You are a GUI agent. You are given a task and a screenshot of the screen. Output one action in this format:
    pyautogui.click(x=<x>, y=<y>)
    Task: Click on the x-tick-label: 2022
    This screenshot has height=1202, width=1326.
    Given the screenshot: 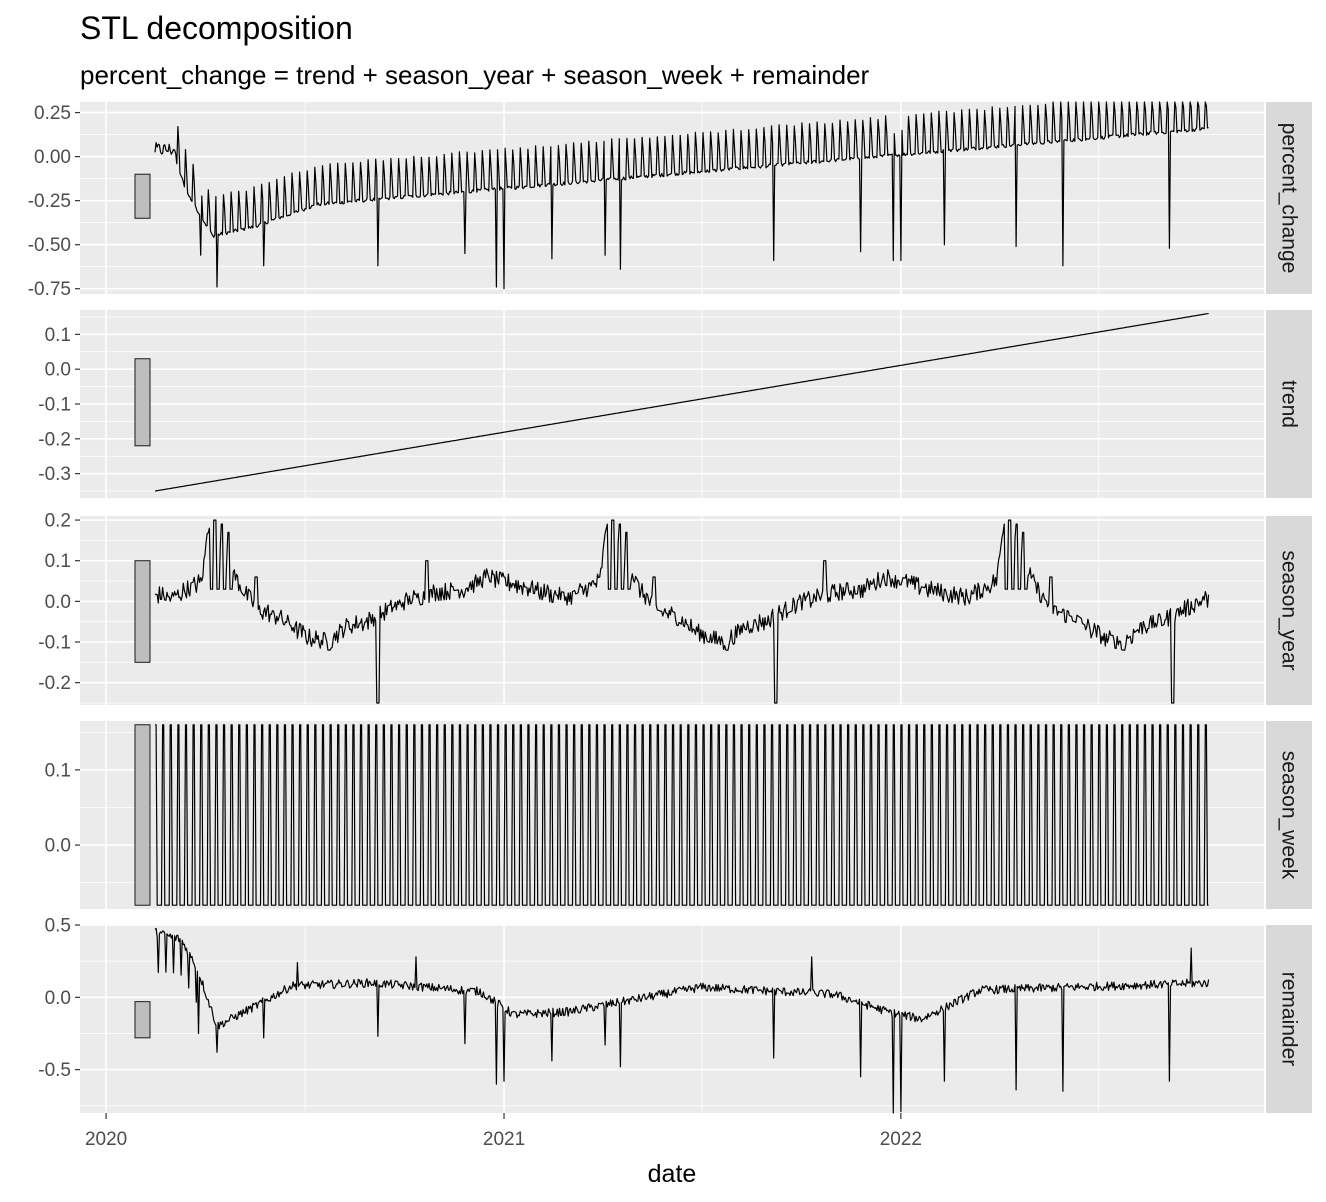 What is the action you would take?
    pyautogui.click(x=901, y=1139)
    